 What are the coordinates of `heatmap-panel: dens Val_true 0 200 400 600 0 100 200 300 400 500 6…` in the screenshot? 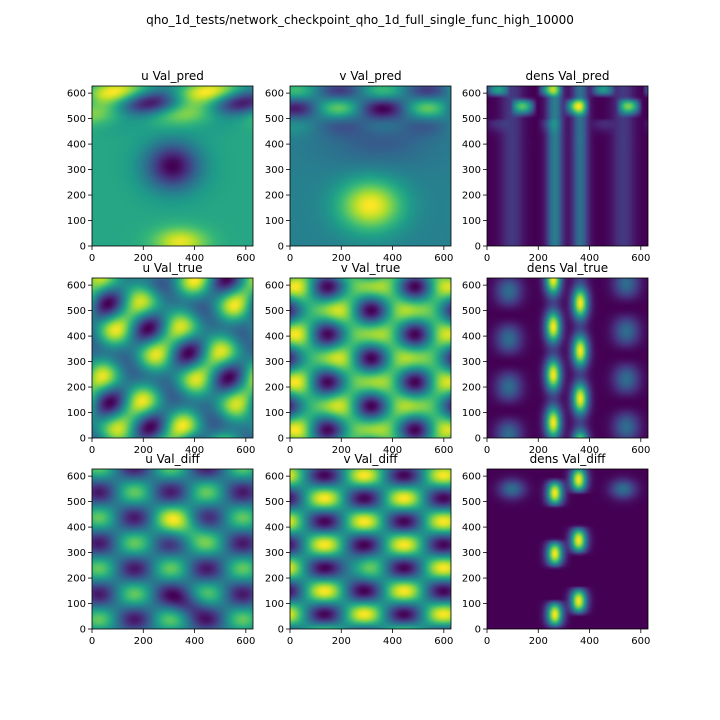 It's located at (556, 358).